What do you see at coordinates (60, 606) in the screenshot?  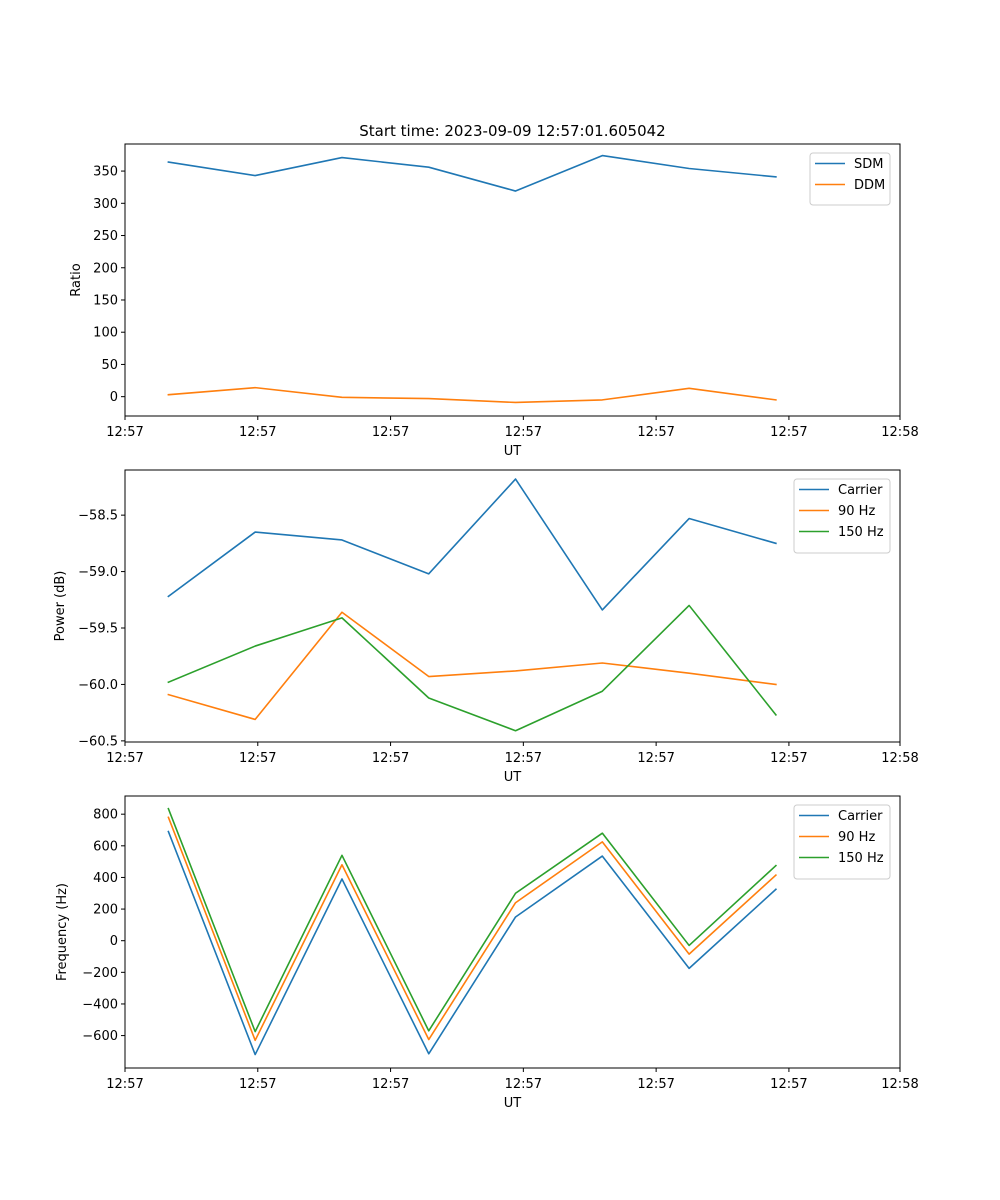 I see `y-axis-label: Power (dB)` at bounding box center [60, 606].